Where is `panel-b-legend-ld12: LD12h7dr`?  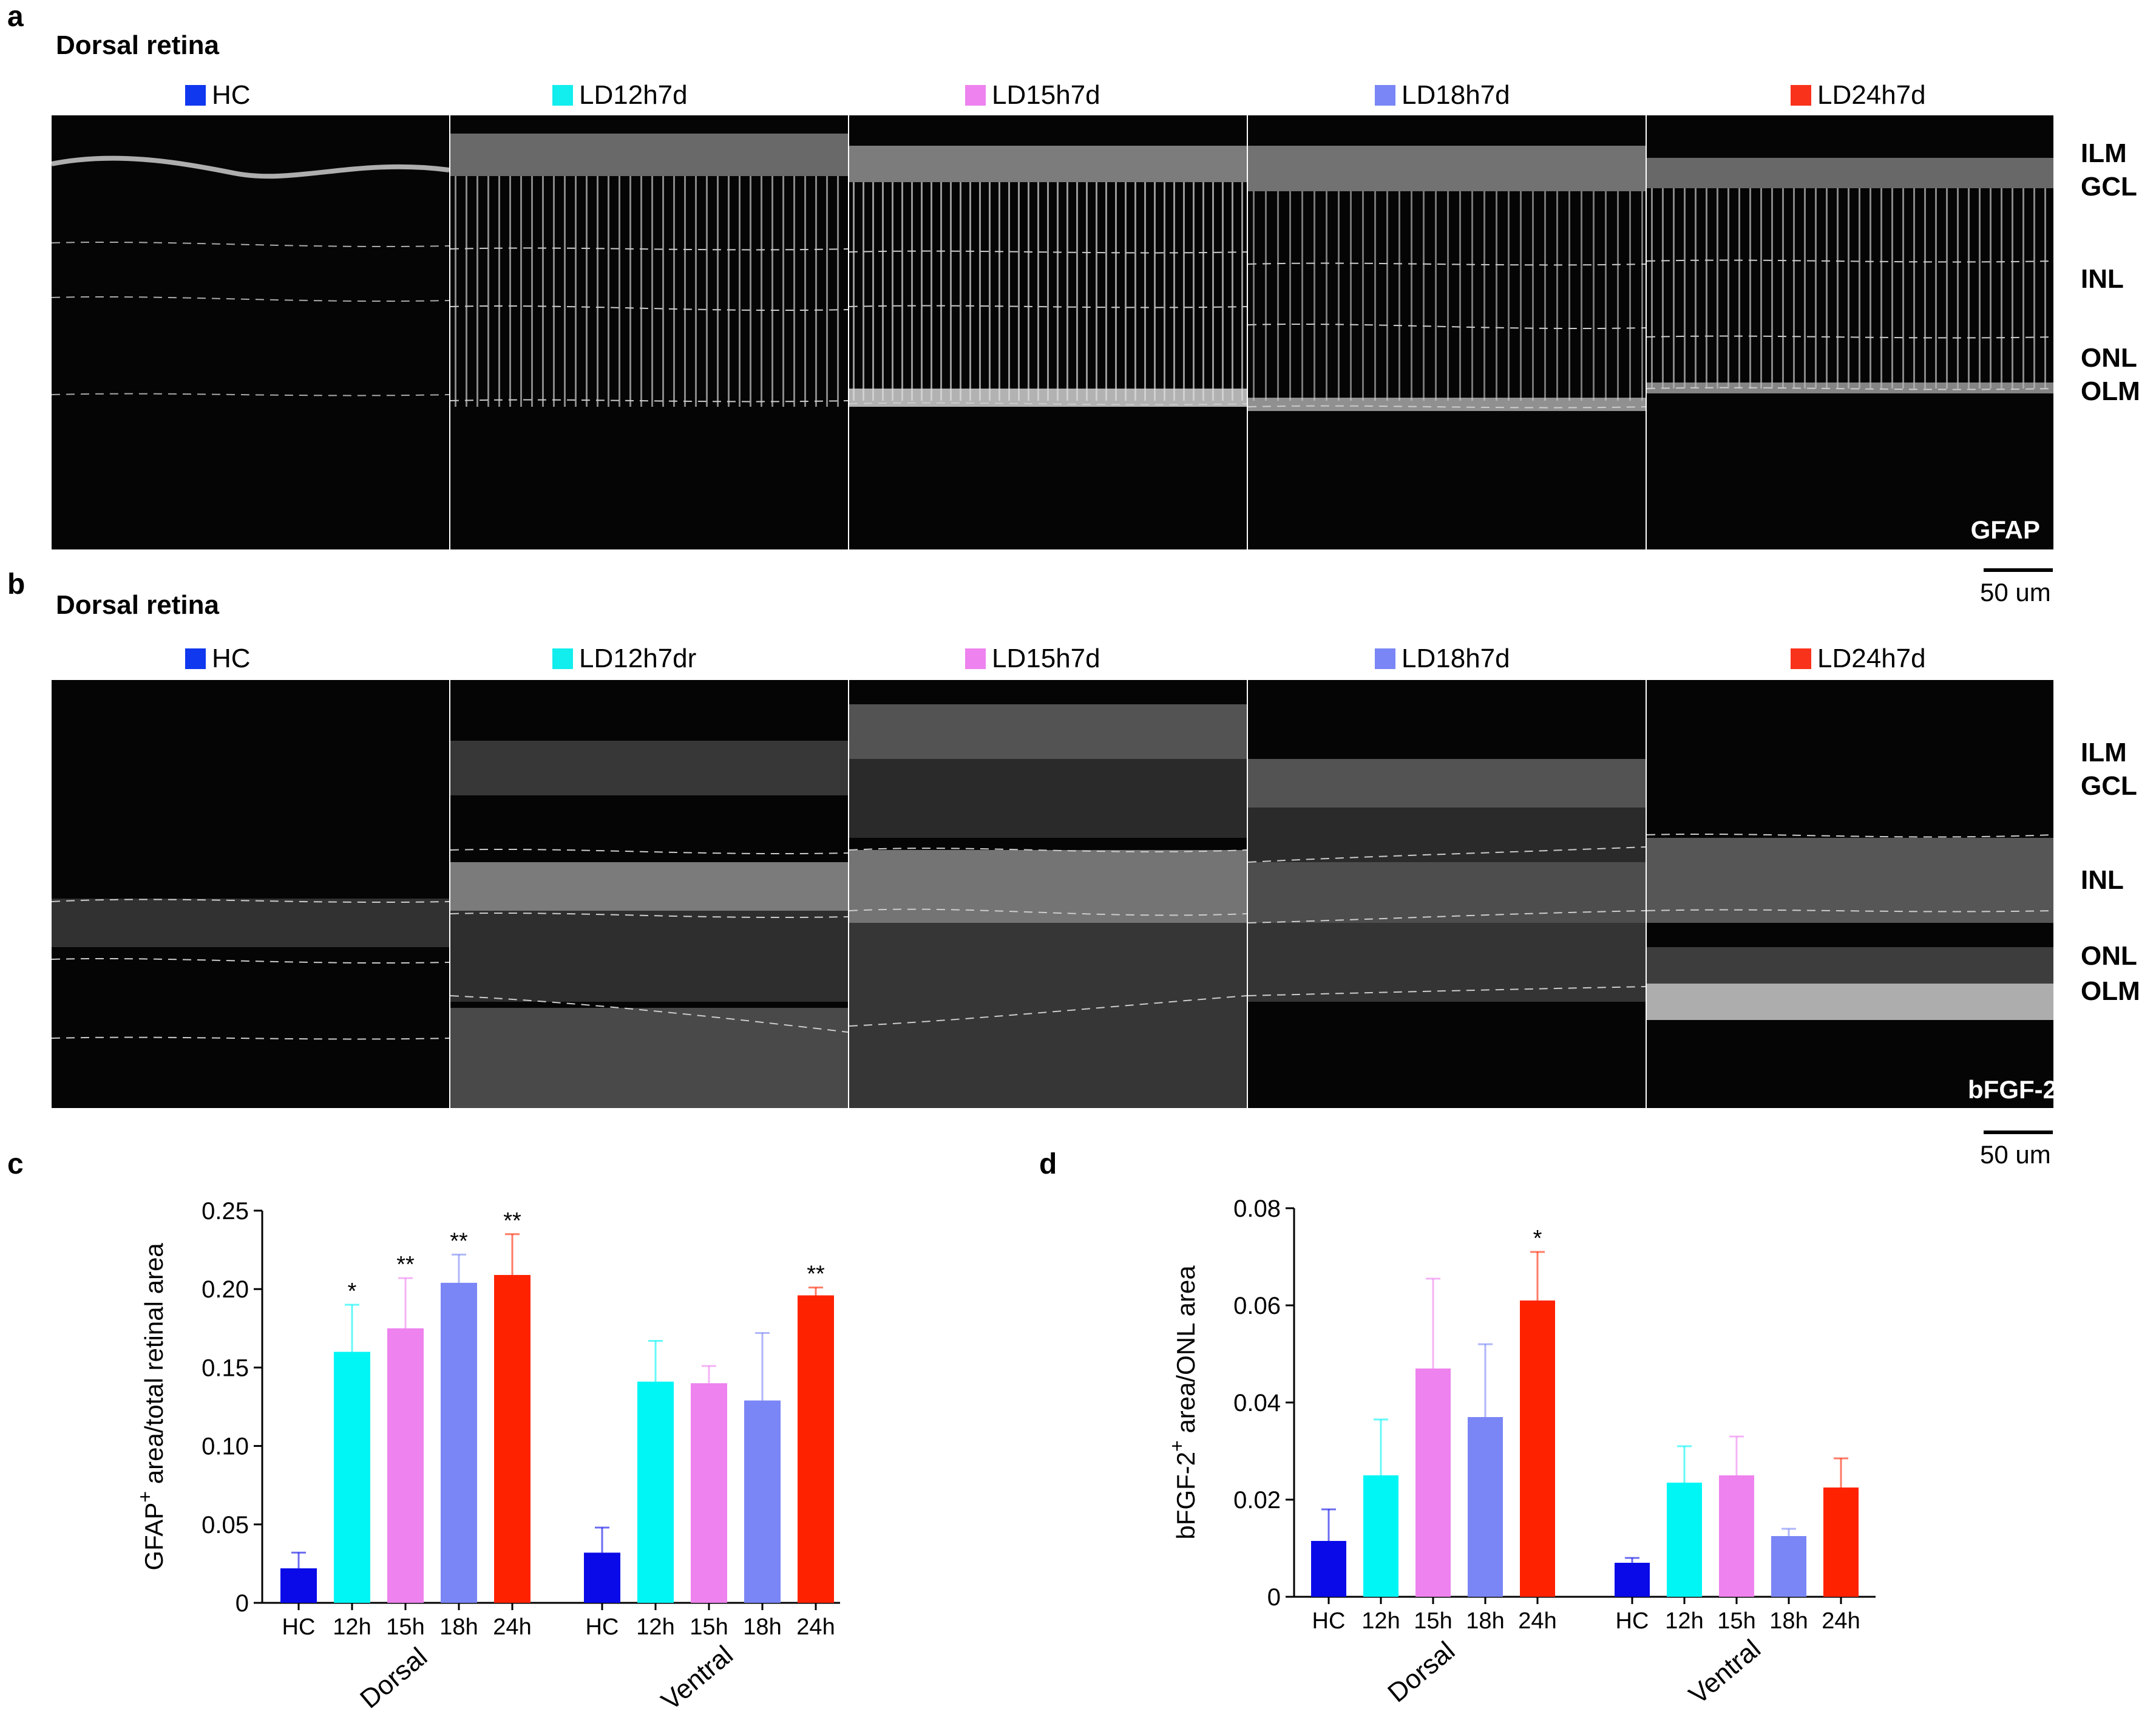 panel-b-legend-ld12: LD12h7dr is located at coordinates (624, 659).